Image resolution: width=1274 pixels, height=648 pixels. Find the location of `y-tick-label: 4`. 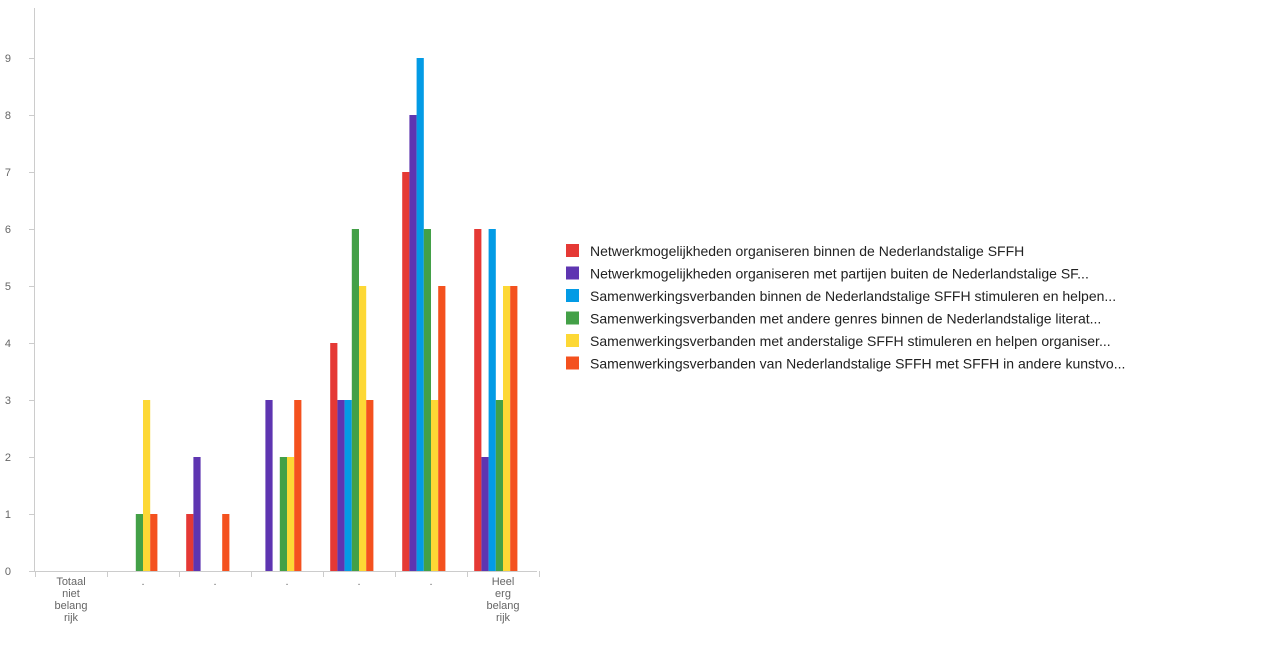

y-tick-label: 4 is located at coordinates (8, 344).